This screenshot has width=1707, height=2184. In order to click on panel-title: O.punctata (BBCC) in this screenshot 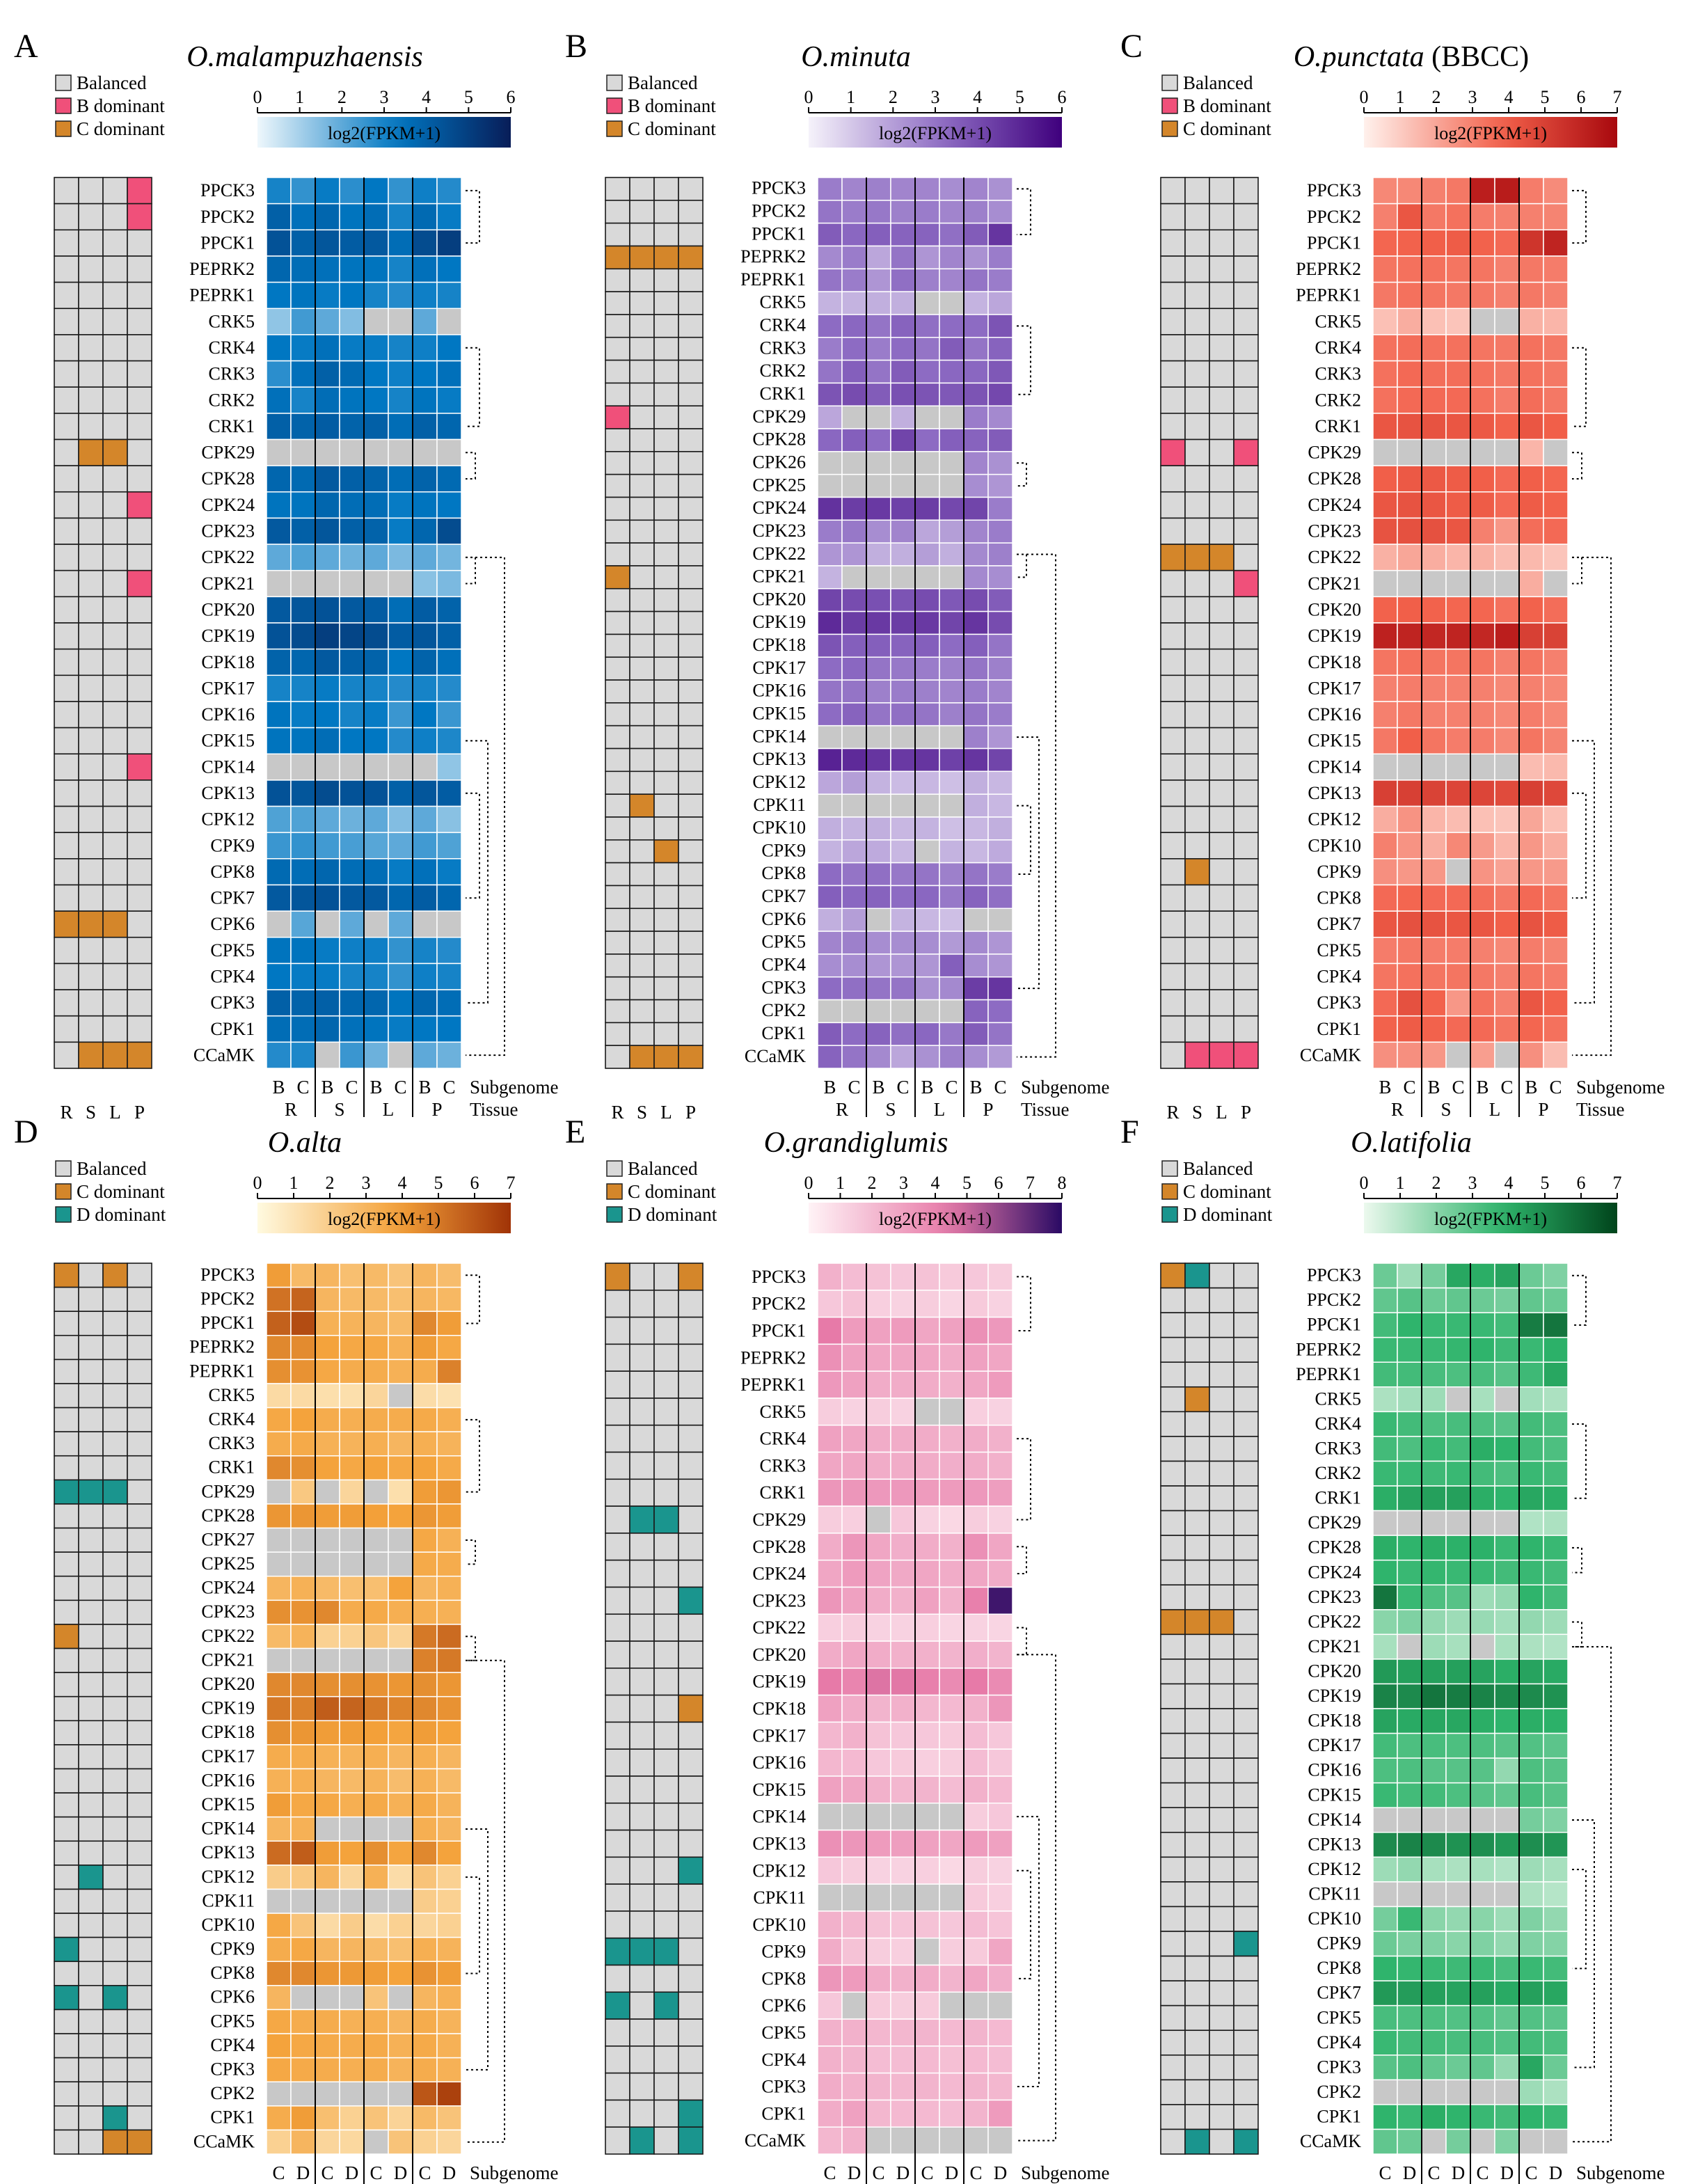, I will do `click(1411, 57)`.